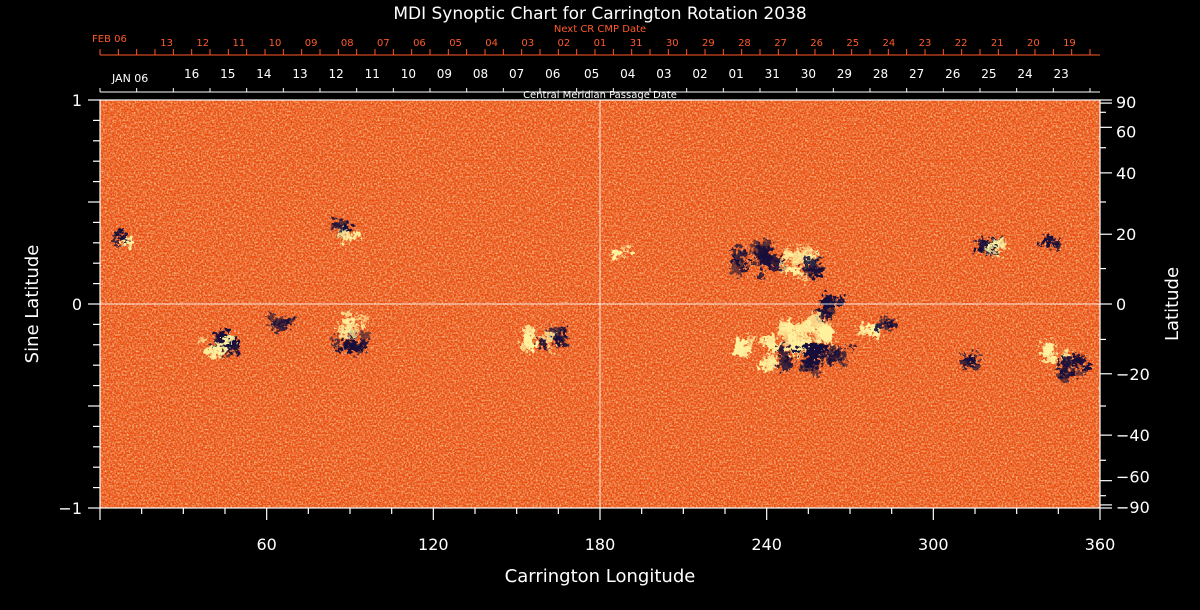 The height and width of the screenshot is (610, 1200). What do you see at coordinates (347, 43) in the screenshot?
I see `next-cmp-date-label: 08` at bounding box center [347, 43].